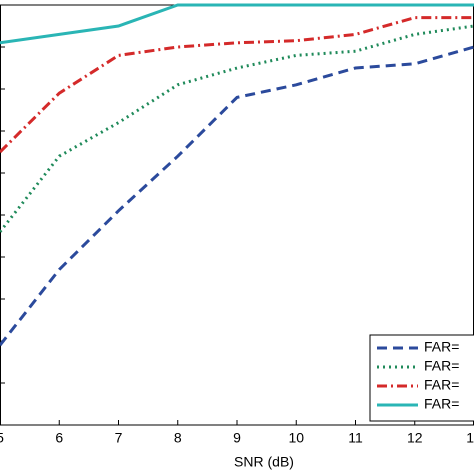 Image resolution: width=474 pixels, height=474 pixels. Describe the element at coordinates (470, 438) in the screenshot. I see `x-tick-label: 13` at that location.